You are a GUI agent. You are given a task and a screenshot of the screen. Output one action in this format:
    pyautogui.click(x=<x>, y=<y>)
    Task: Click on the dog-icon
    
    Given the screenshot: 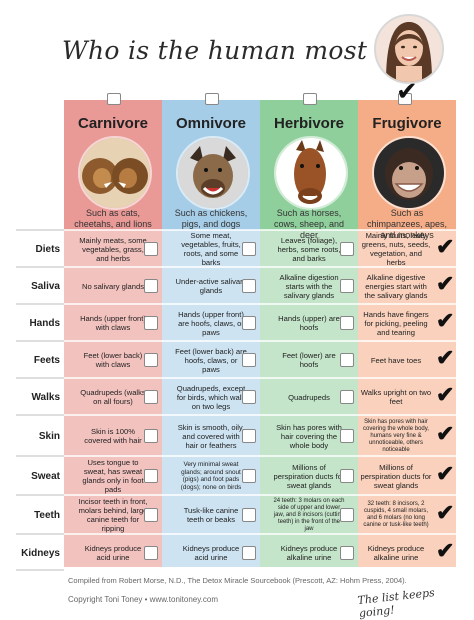 What is the action you would take?
    pyautogui.click(x=213, y=173)
    